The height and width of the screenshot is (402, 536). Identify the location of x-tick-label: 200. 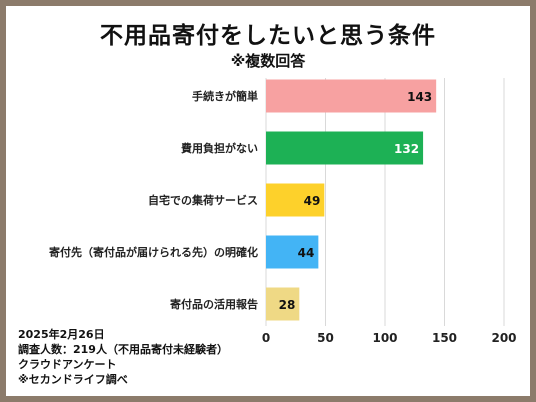
(503, 338).